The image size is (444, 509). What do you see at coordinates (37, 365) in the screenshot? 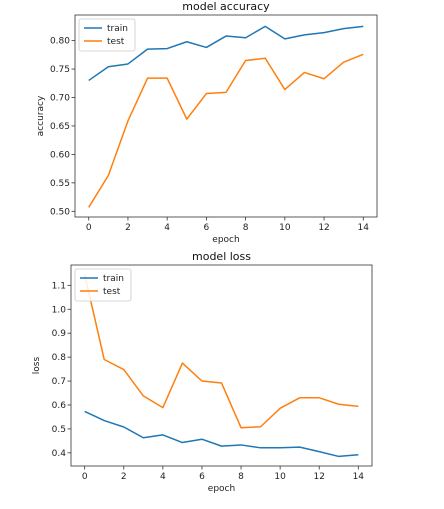
I see `y-axis-label: loss` at bounding box center [37, 365].